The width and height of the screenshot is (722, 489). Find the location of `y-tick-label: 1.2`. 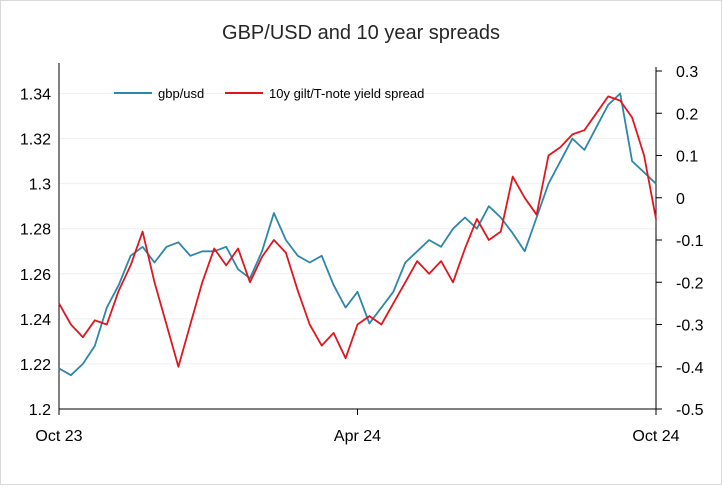

y-tick-label: 1.2 is located at coordinates (40, 410).